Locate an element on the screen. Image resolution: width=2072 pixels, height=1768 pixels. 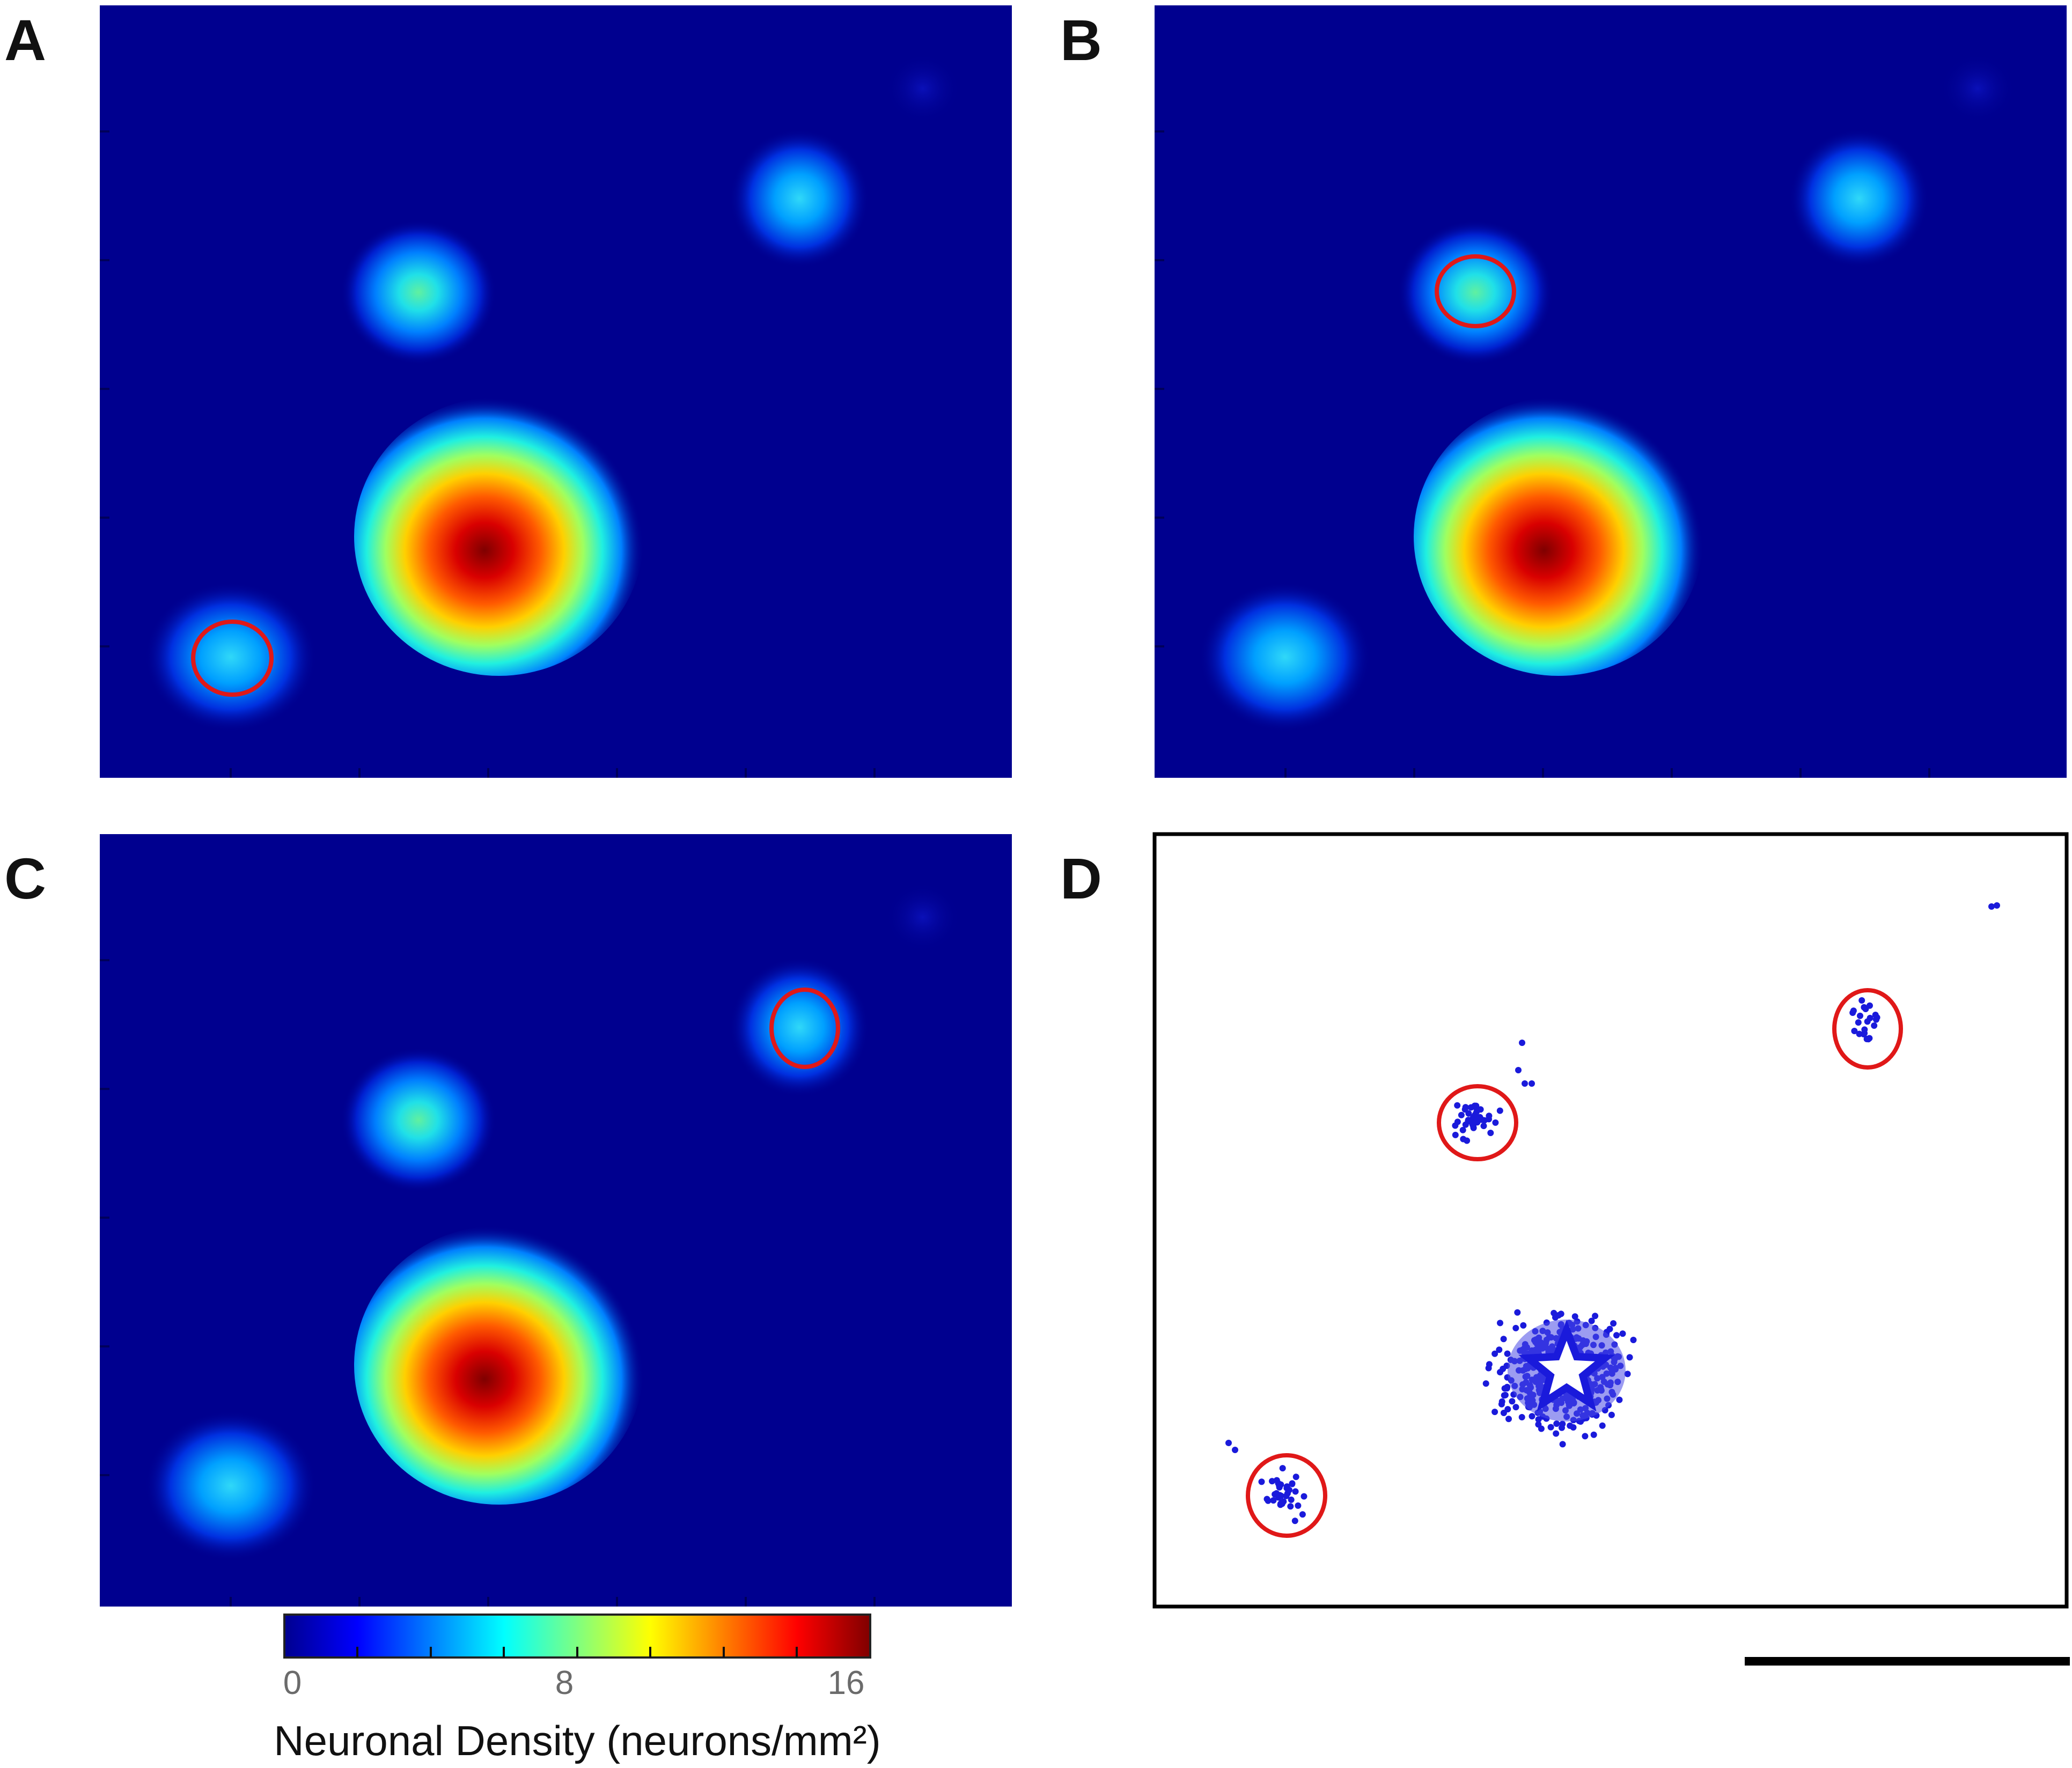
colorbar-tick-label: 8 is located at coordinates (564, 1682).